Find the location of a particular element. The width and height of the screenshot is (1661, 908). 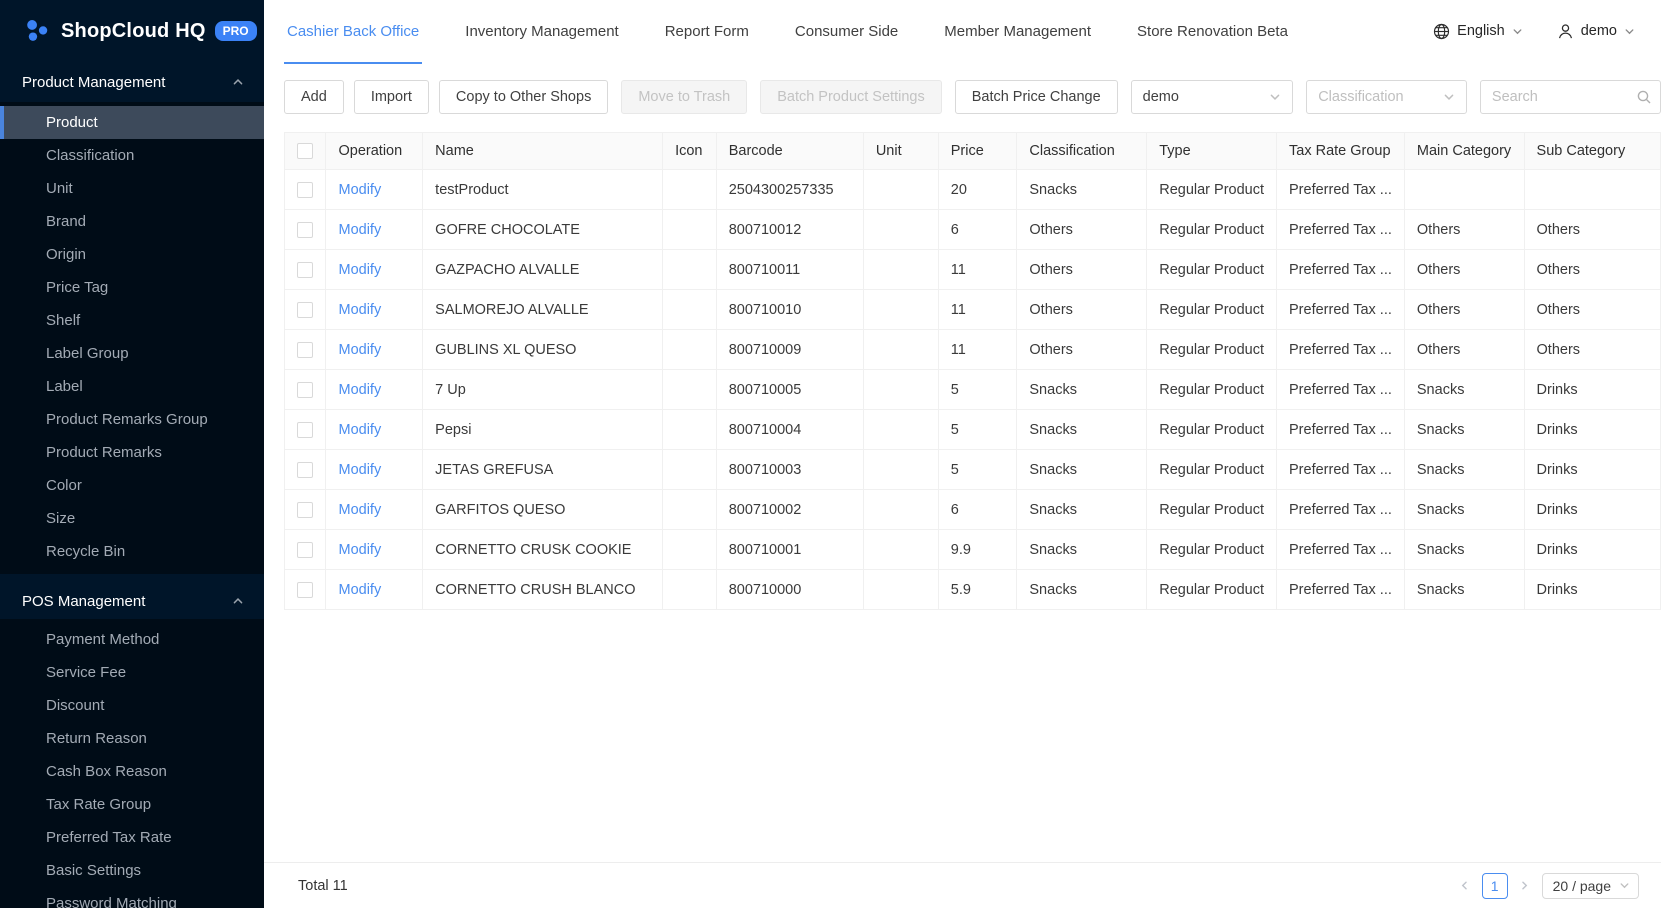

pagination: 1 20 / page is located at coordinates (1547, 885).